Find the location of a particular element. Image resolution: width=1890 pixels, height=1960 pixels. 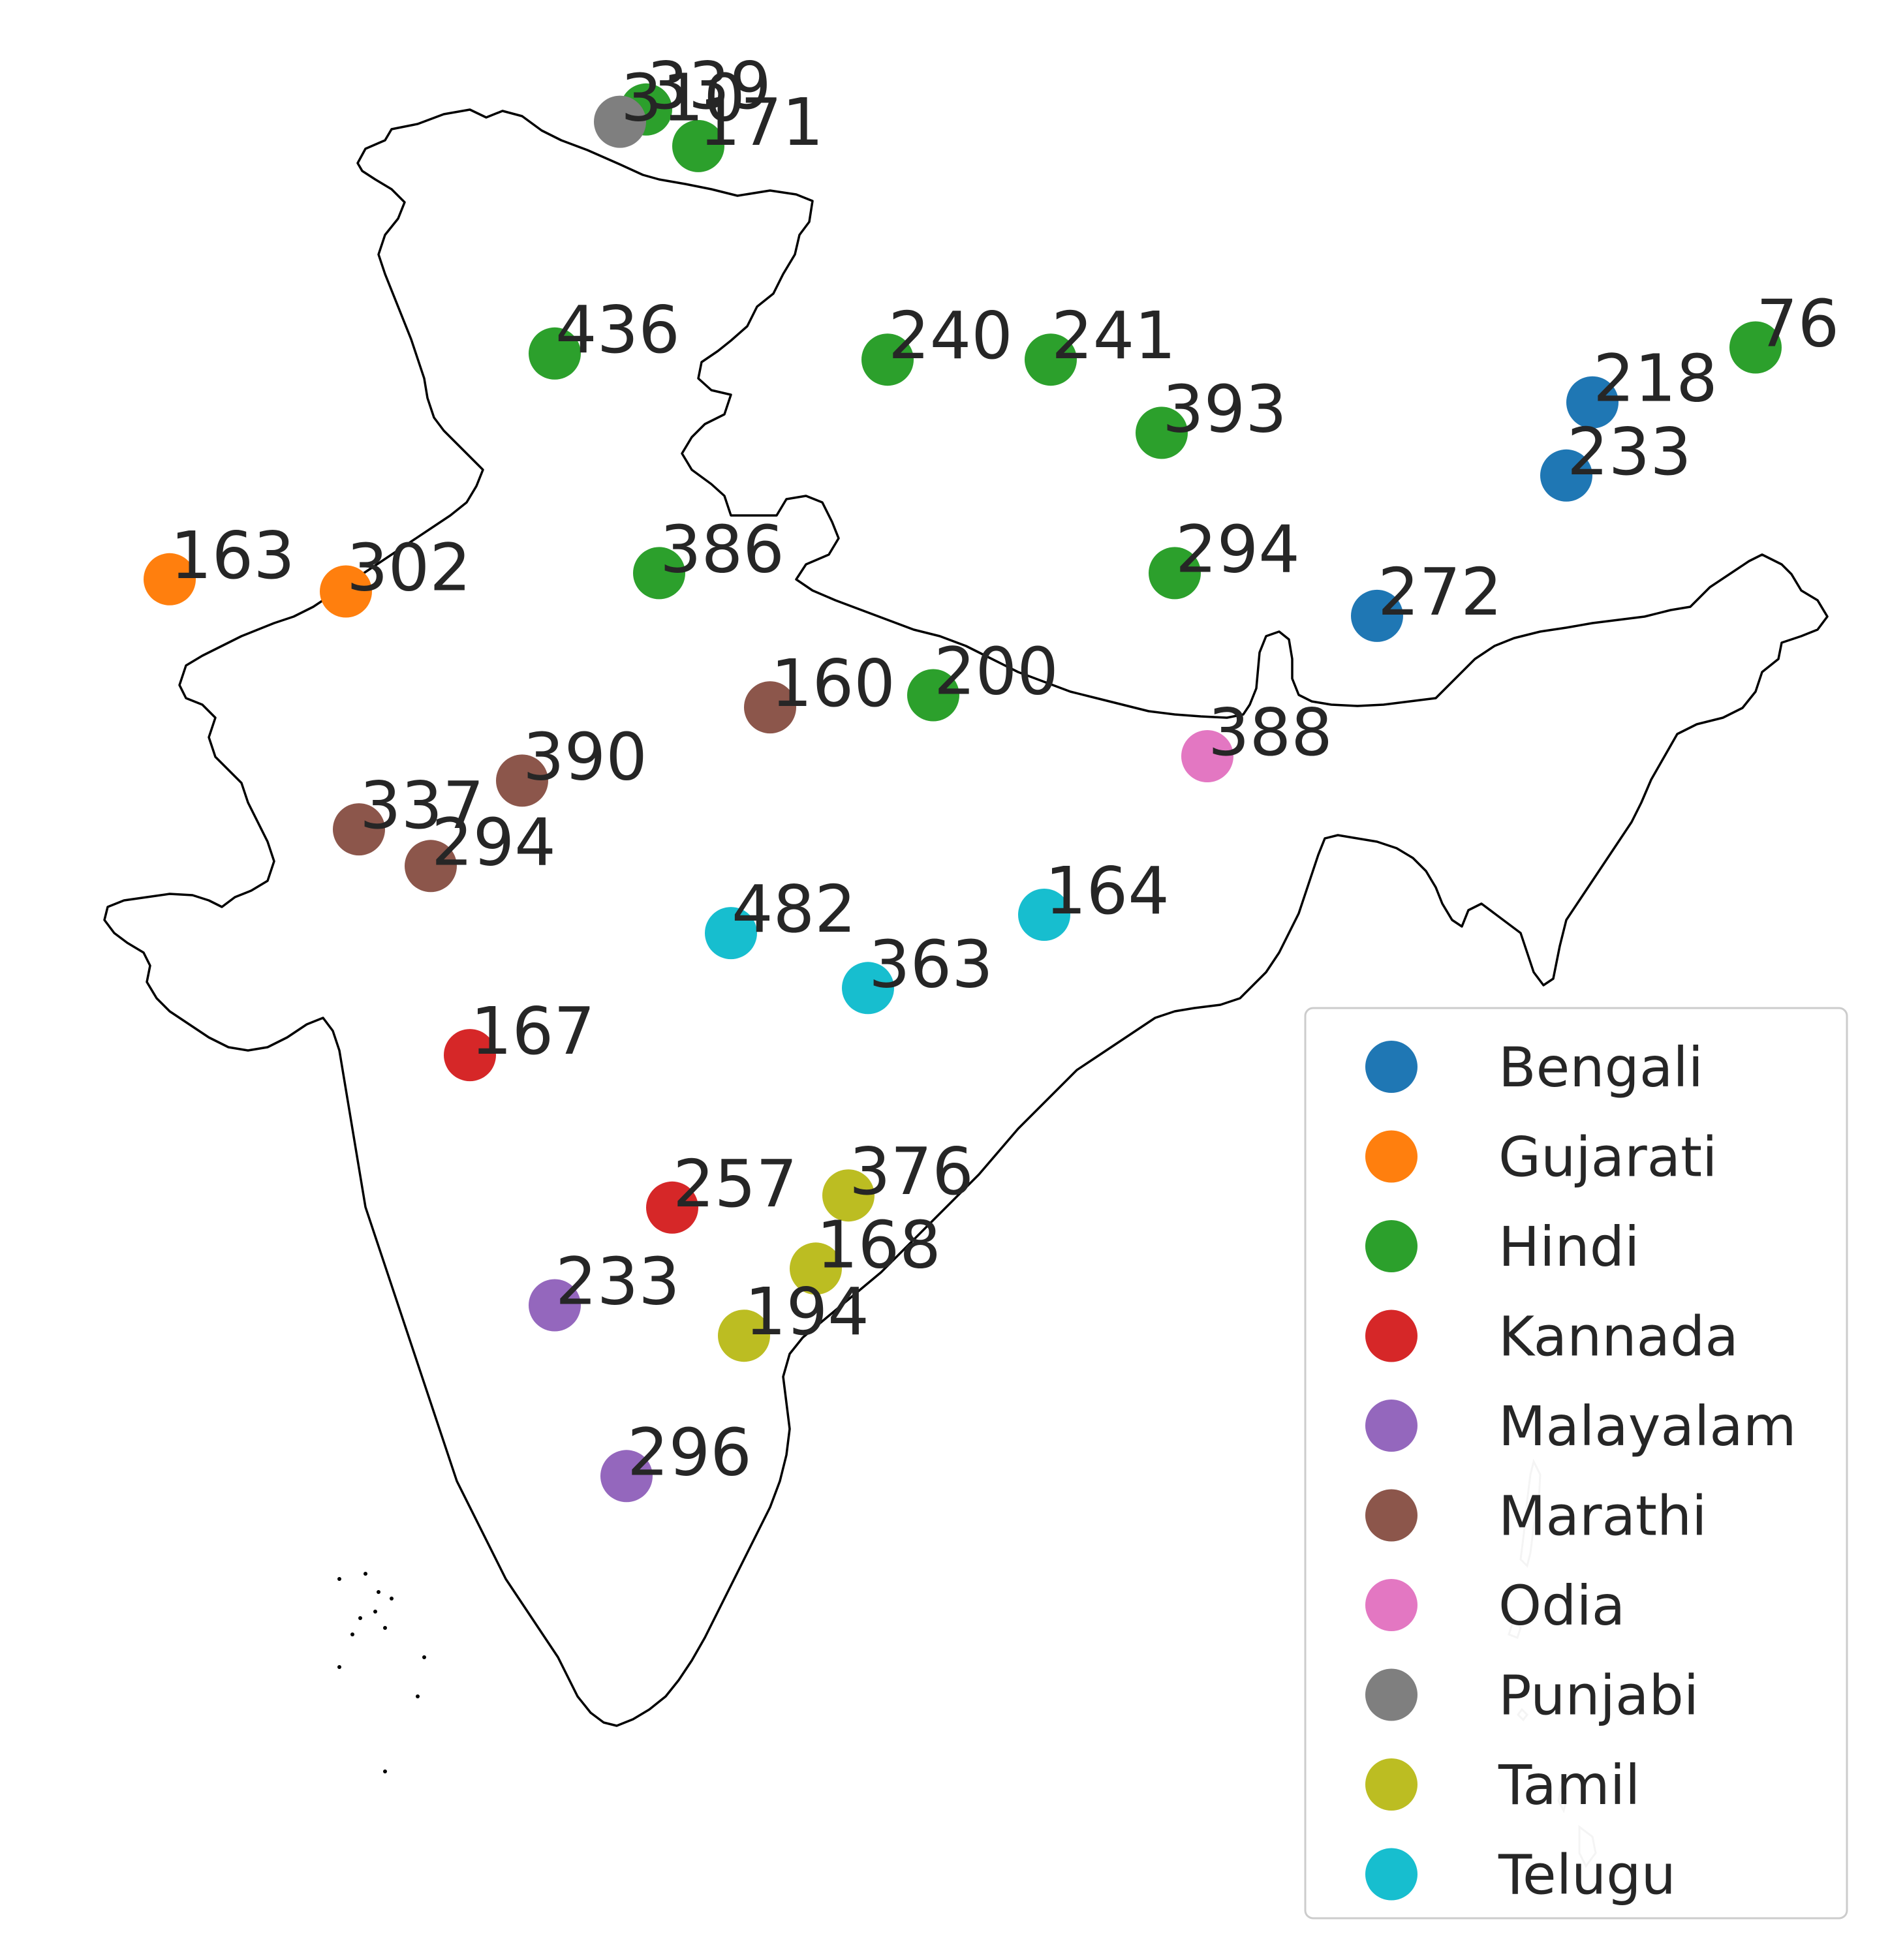

value-label-436: 436 is located at coordinates (617, 330).